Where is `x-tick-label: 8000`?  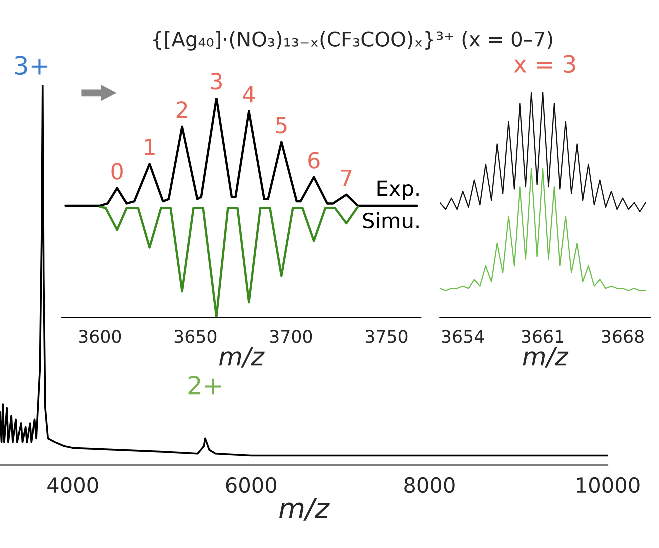
x-tick-label: 8000 is located at coordinates (429, 485).